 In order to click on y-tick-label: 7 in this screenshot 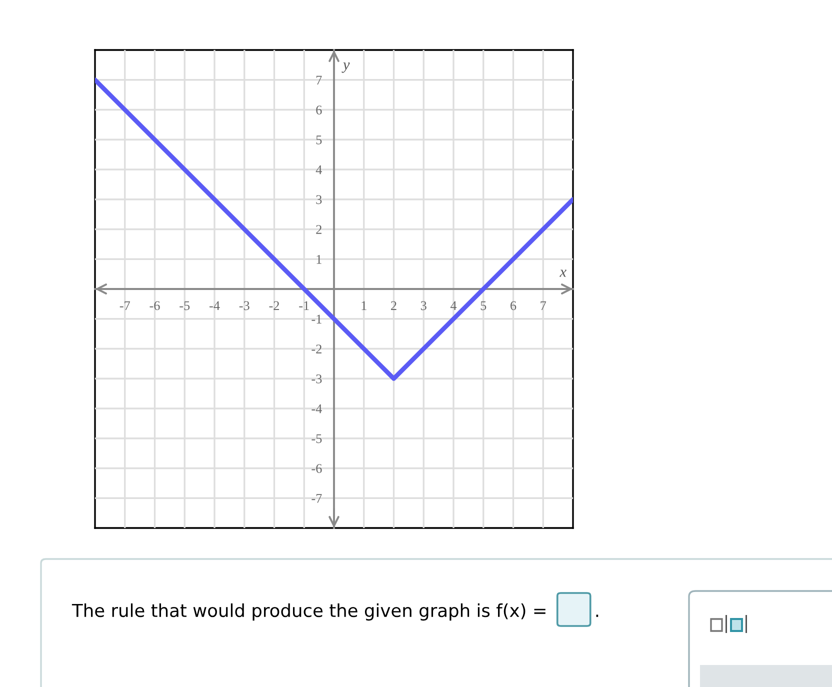, I will do `click(319, 80)`.